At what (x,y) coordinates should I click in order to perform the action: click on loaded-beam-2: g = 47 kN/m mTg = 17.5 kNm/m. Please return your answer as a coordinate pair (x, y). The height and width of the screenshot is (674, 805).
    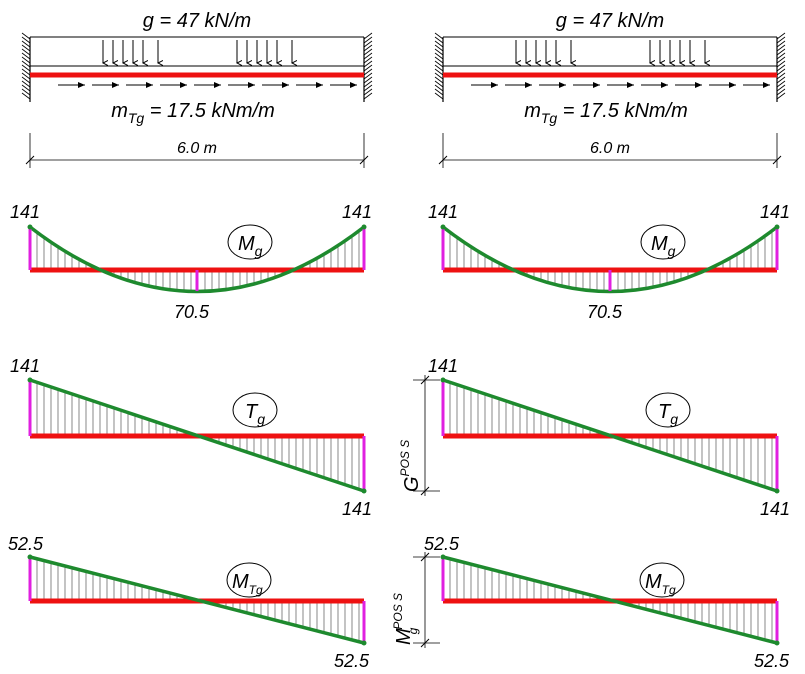
    Looking at the image, I should click on (610, 68).